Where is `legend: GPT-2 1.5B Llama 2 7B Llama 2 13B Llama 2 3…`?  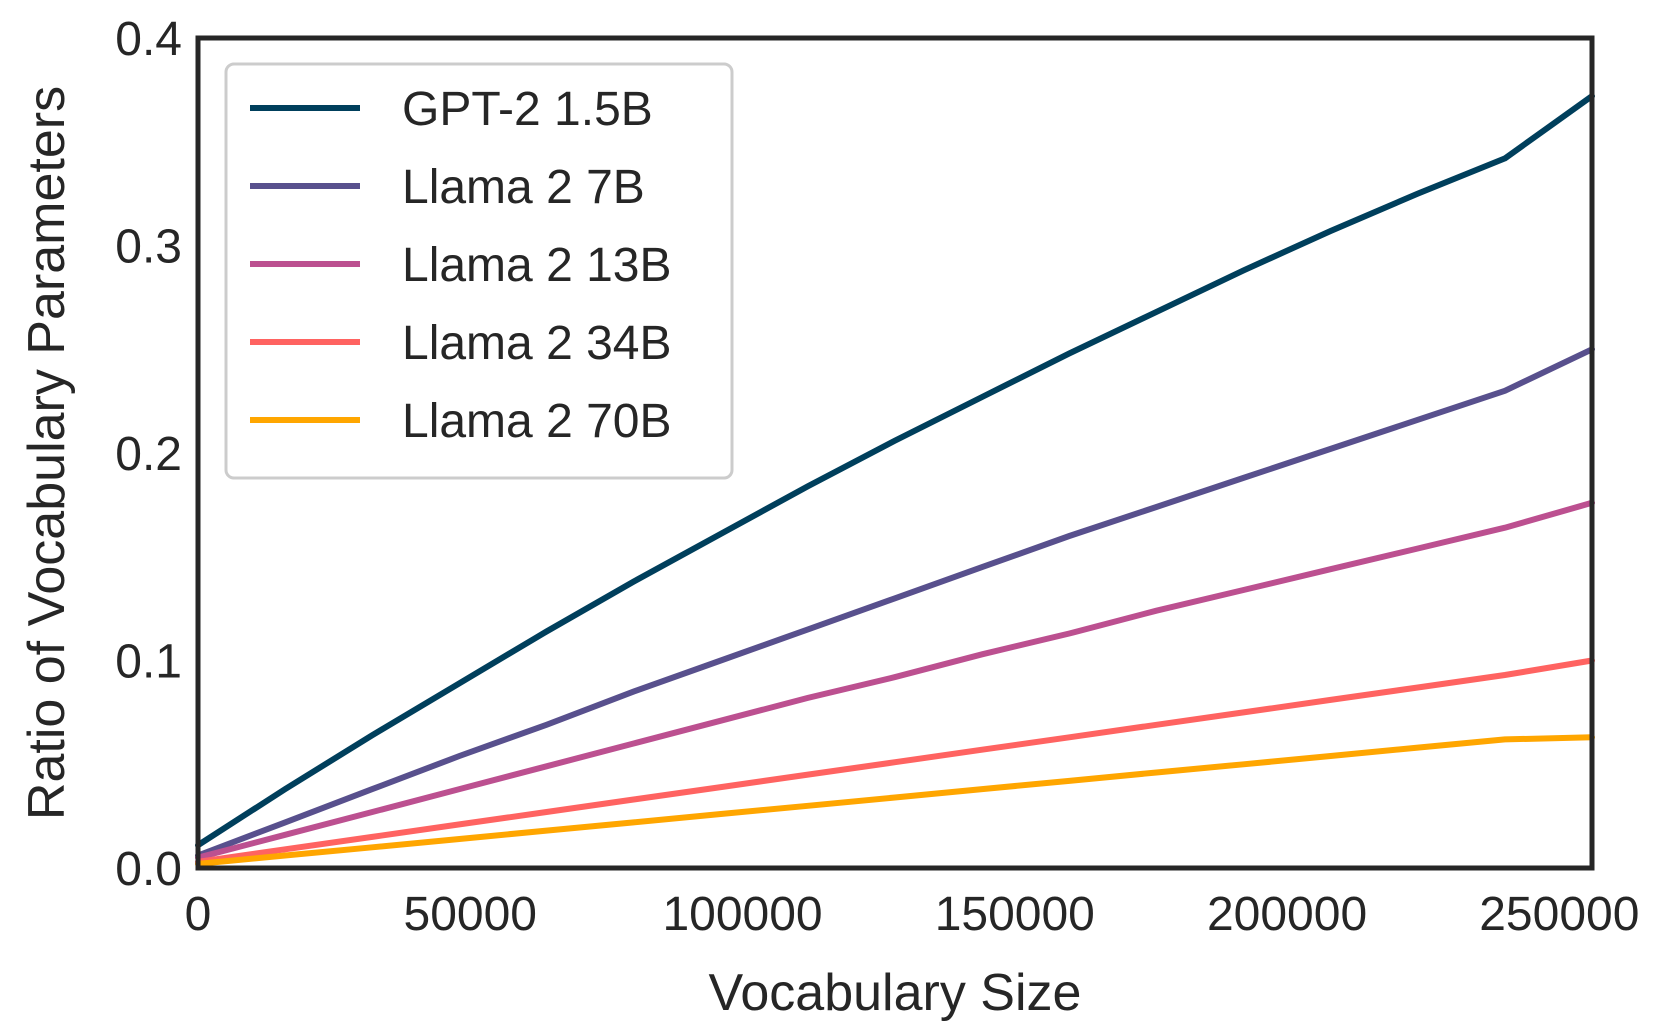 legend: GPT-2 1.5B Llama 2 7B Llama 2 13B Llama 2 3… is located at coordinates (479, 271).